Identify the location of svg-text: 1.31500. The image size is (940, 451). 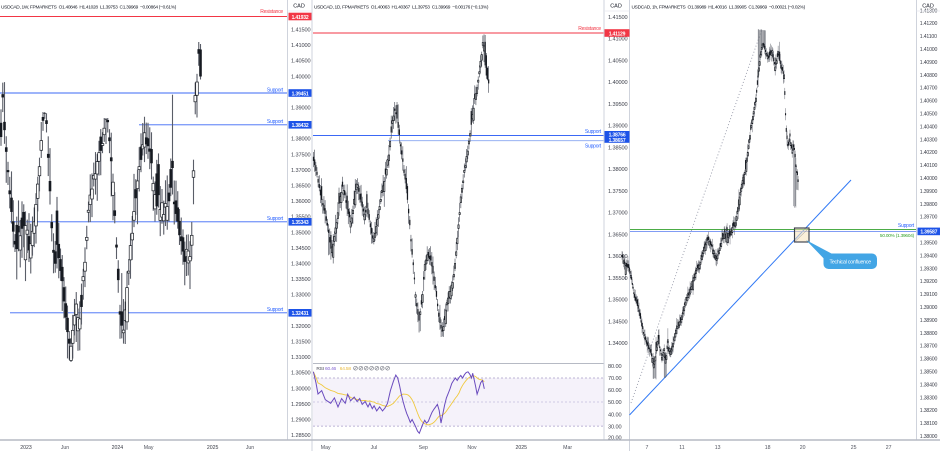
(301, 343).